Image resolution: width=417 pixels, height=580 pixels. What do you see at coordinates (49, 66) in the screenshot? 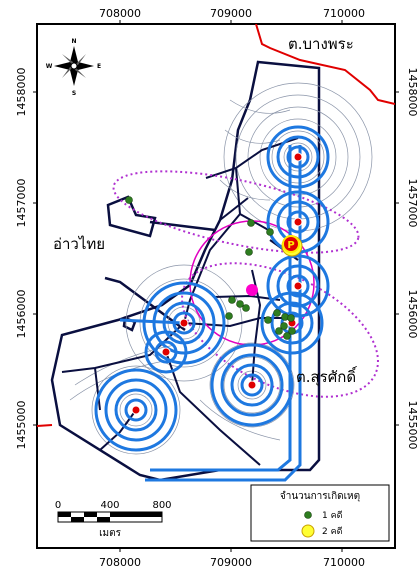
I see `svg-text: W` at bounding box center [49, 66].